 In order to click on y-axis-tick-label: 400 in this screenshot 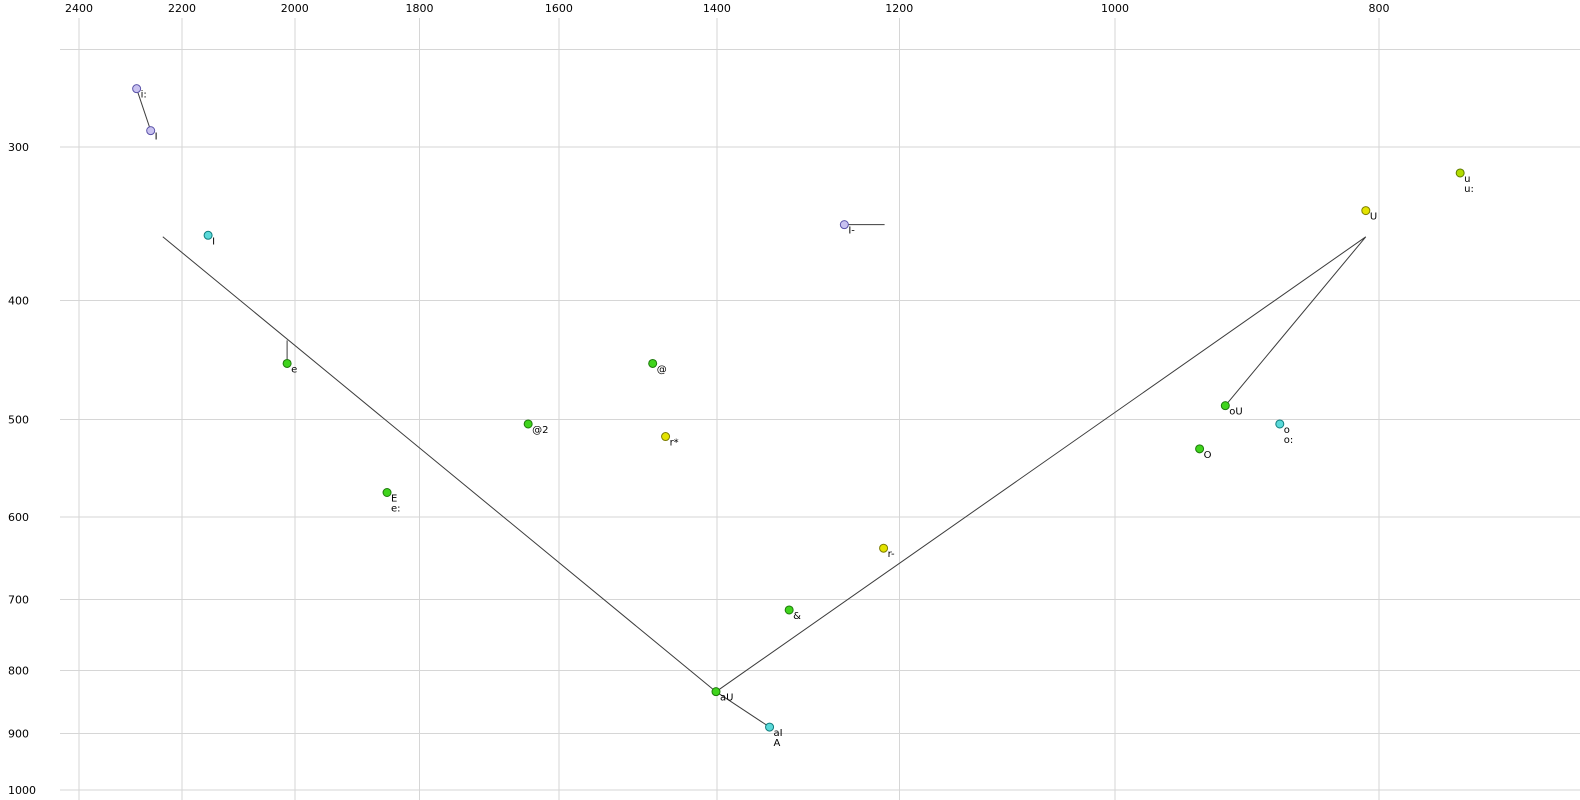, I will do `click(18, 301)`.